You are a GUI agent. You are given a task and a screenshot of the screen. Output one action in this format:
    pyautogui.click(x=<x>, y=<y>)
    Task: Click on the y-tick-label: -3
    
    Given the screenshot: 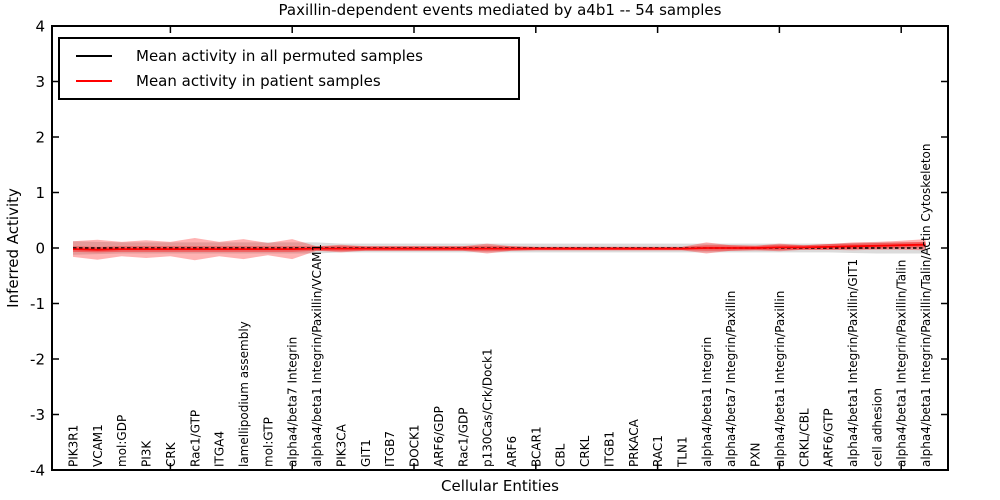 What is the action you would take?
    pyautogui.click(x=37, y=415)
    